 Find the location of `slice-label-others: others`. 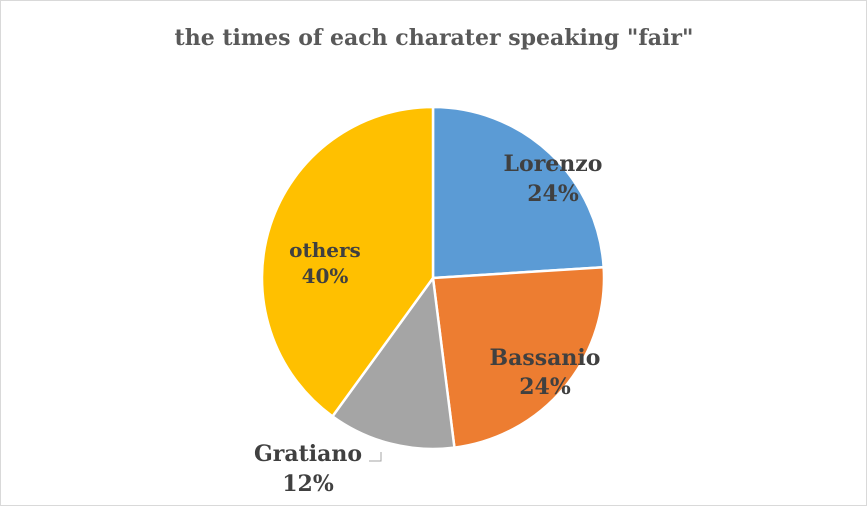

slice-label-others: others is located at coordinates (325, 250).